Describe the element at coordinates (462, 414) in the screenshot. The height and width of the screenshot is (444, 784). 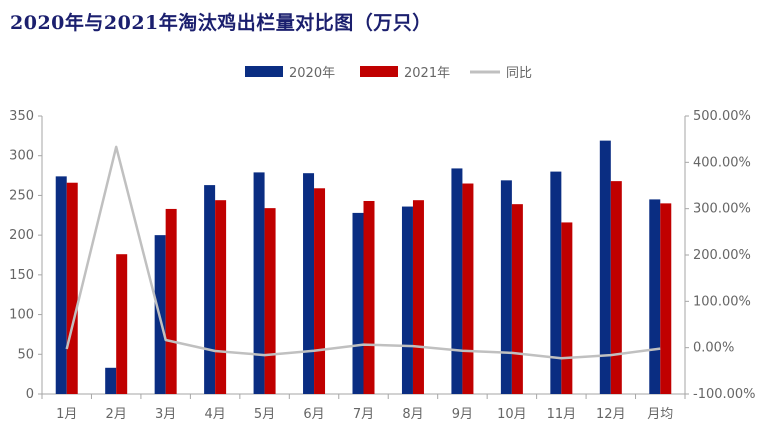
I see `x-tick-label: 9月` at that location.